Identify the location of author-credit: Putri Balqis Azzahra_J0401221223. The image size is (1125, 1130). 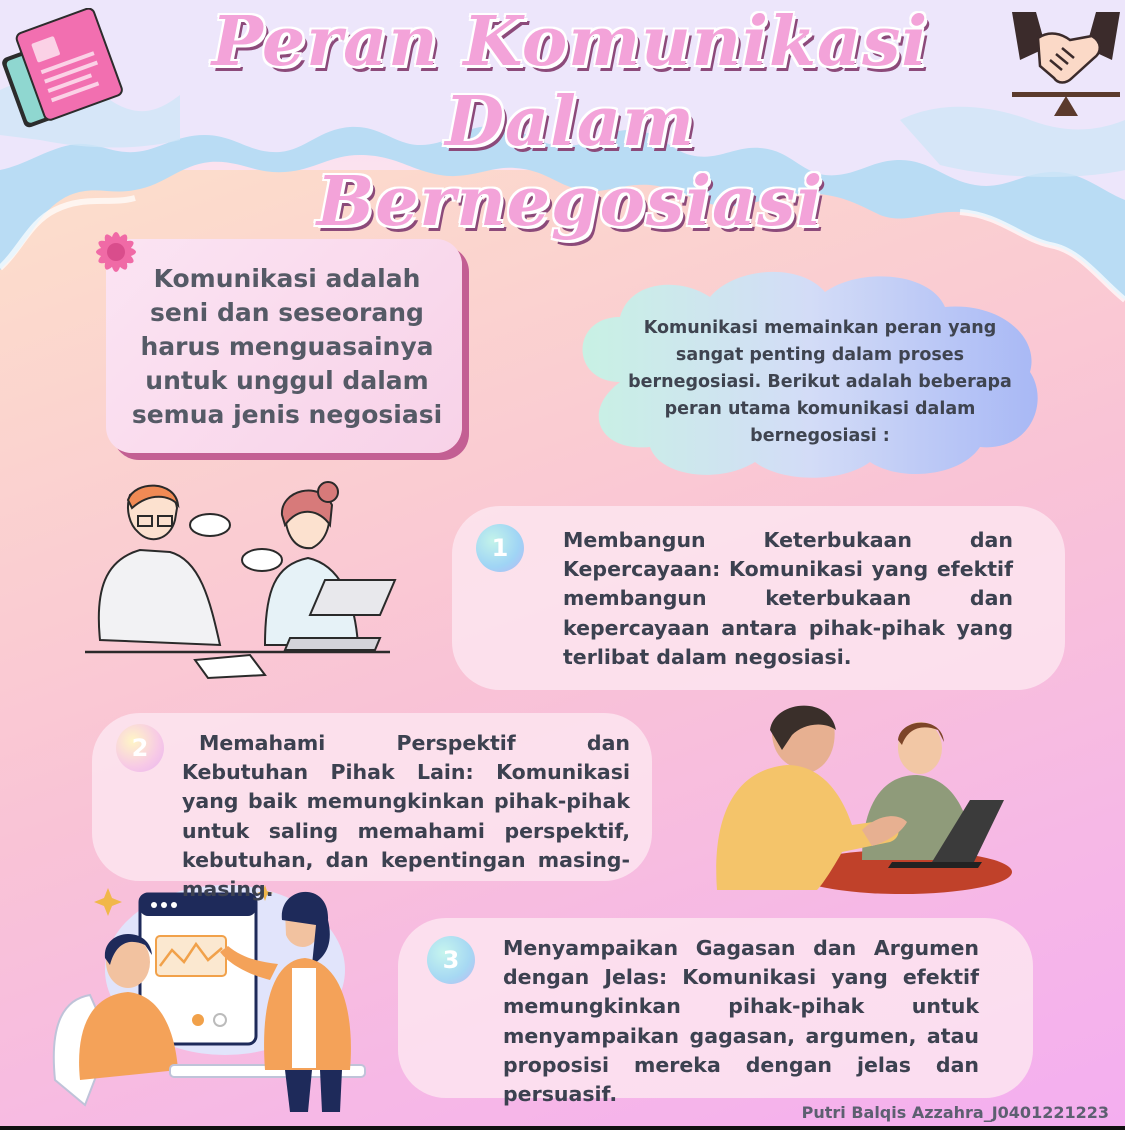
(955, 1112).